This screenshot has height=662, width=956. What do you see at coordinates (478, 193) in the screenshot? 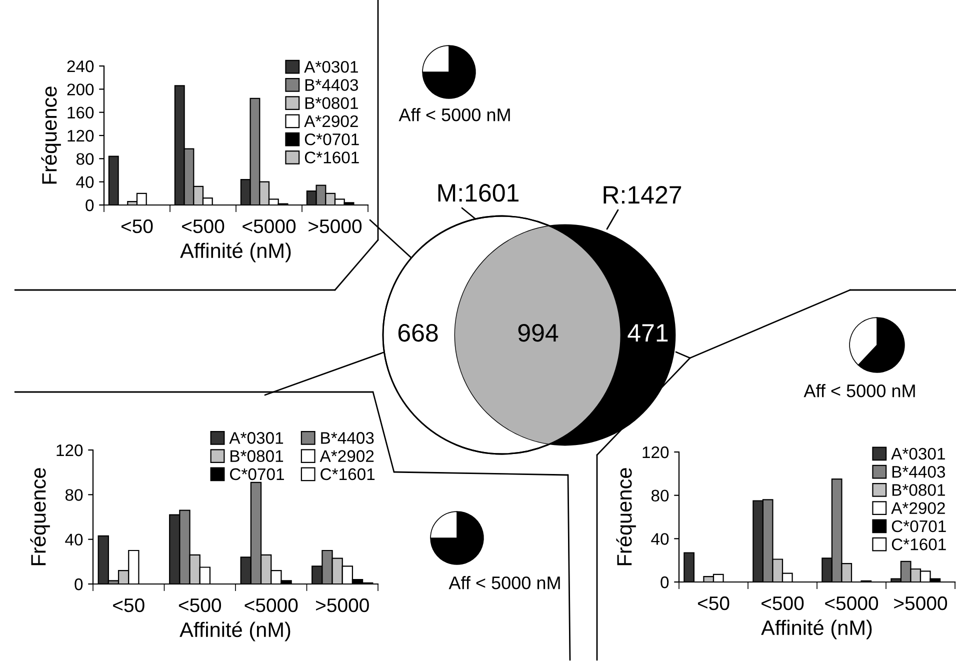
I see `text: M:1601` at bounding box center [478, 193].